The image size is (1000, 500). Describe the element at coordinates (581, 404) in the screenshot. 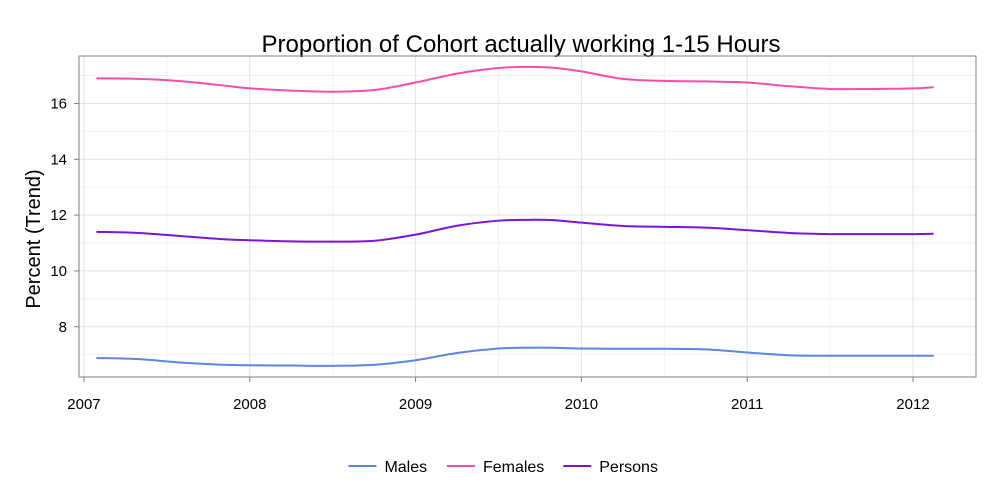

I see `x-tick-label: 2010` at that location.